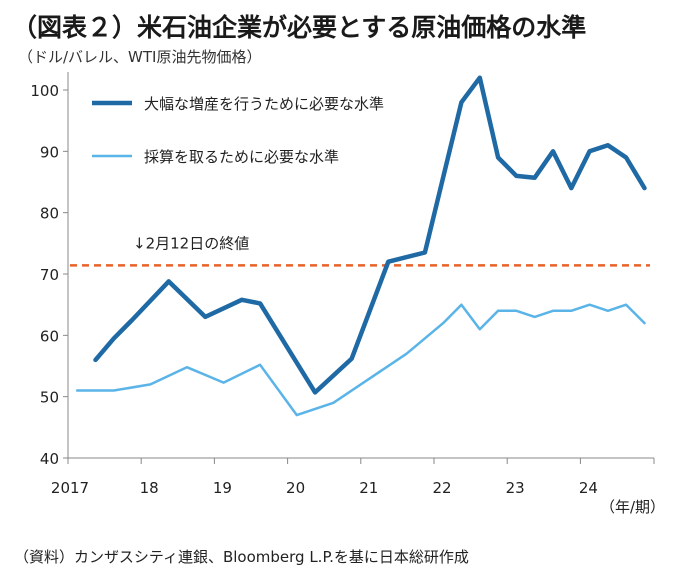 The height and width of the screenshot is (580, 680). Describe the element at coordinates (49, 275) in the screenshot. I see `y-tick-label: 70` at that location.